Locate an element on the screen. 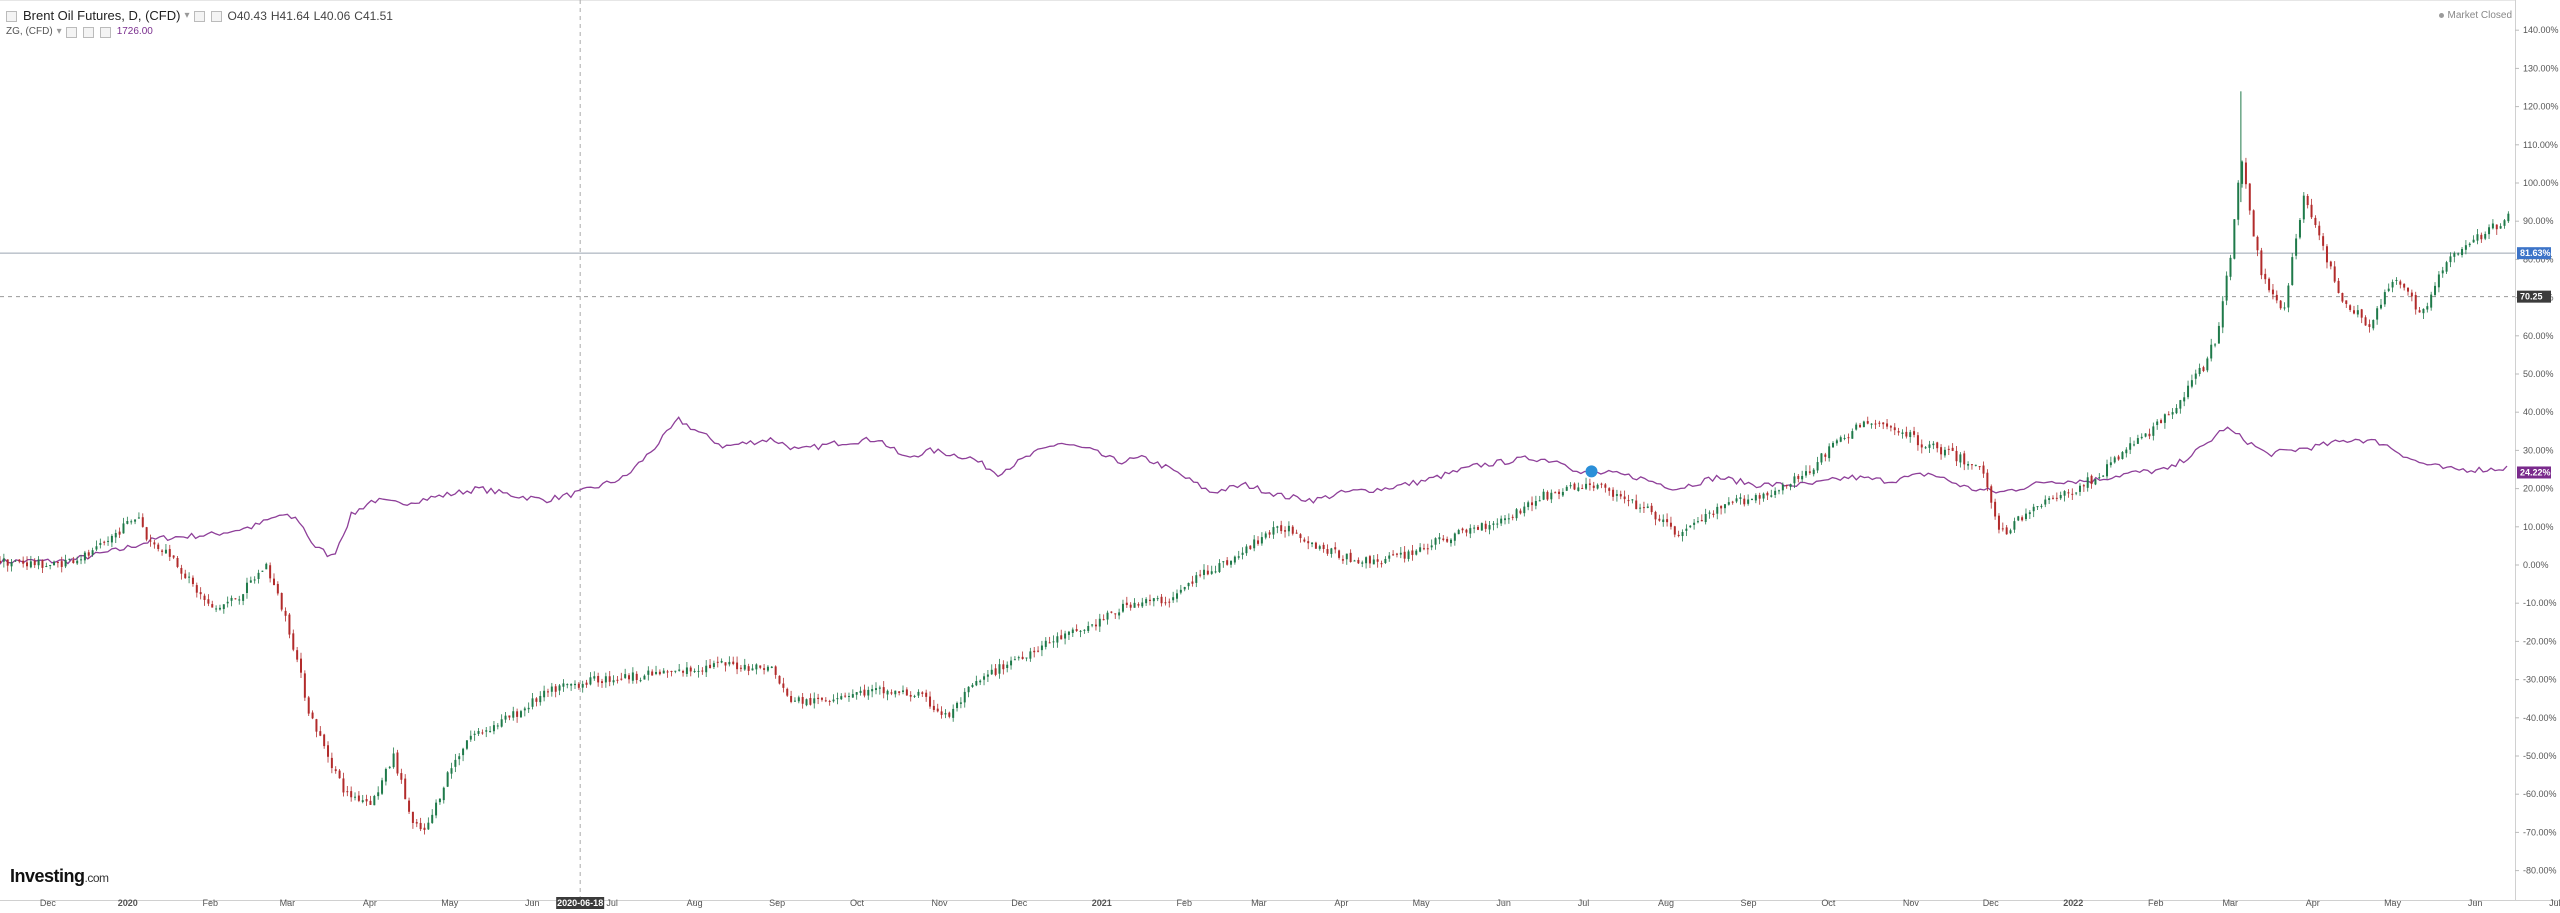 This screenshot has height=913, width=2560. gold-price-tag is located at coordinates (2534, 472).